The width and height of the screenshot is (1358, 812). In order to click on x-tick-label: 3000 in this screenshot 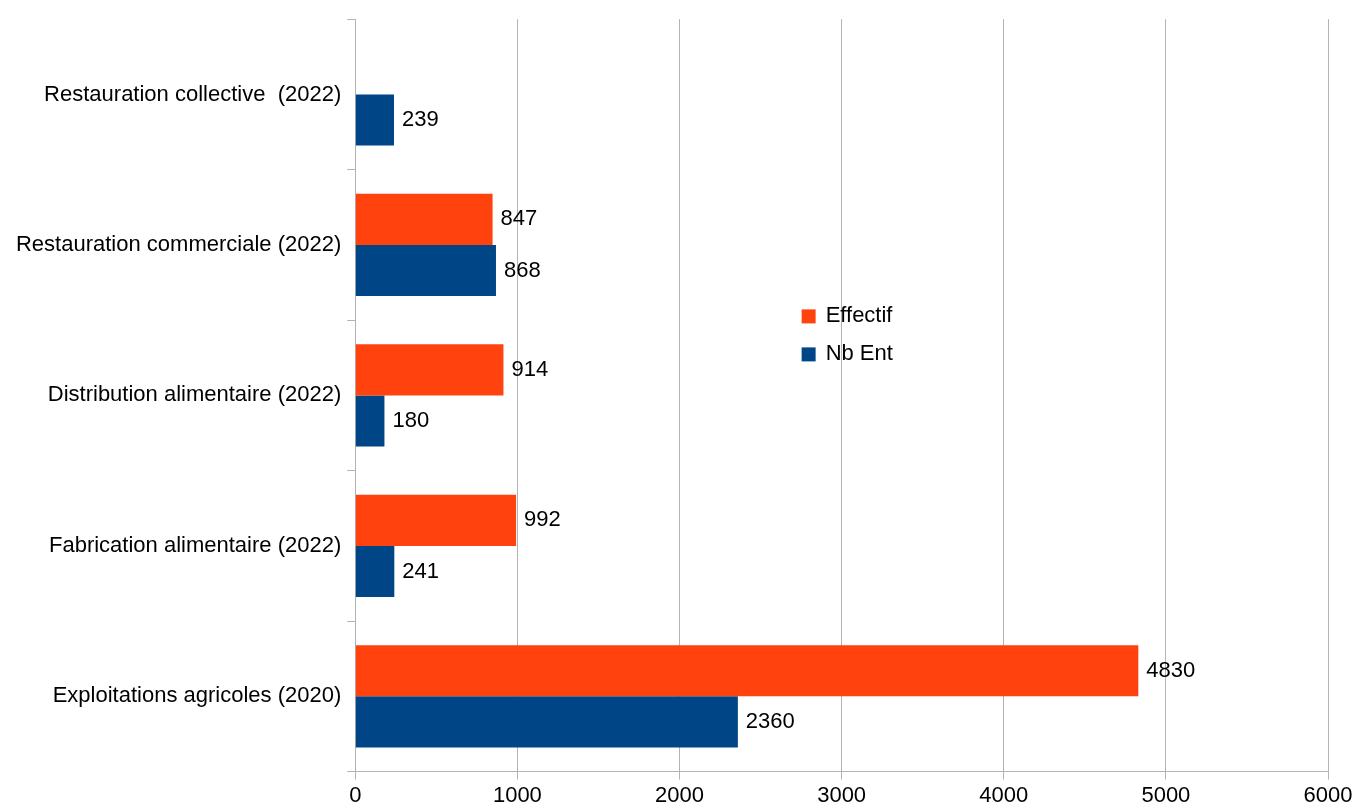, I will do `click(842, 794)`.